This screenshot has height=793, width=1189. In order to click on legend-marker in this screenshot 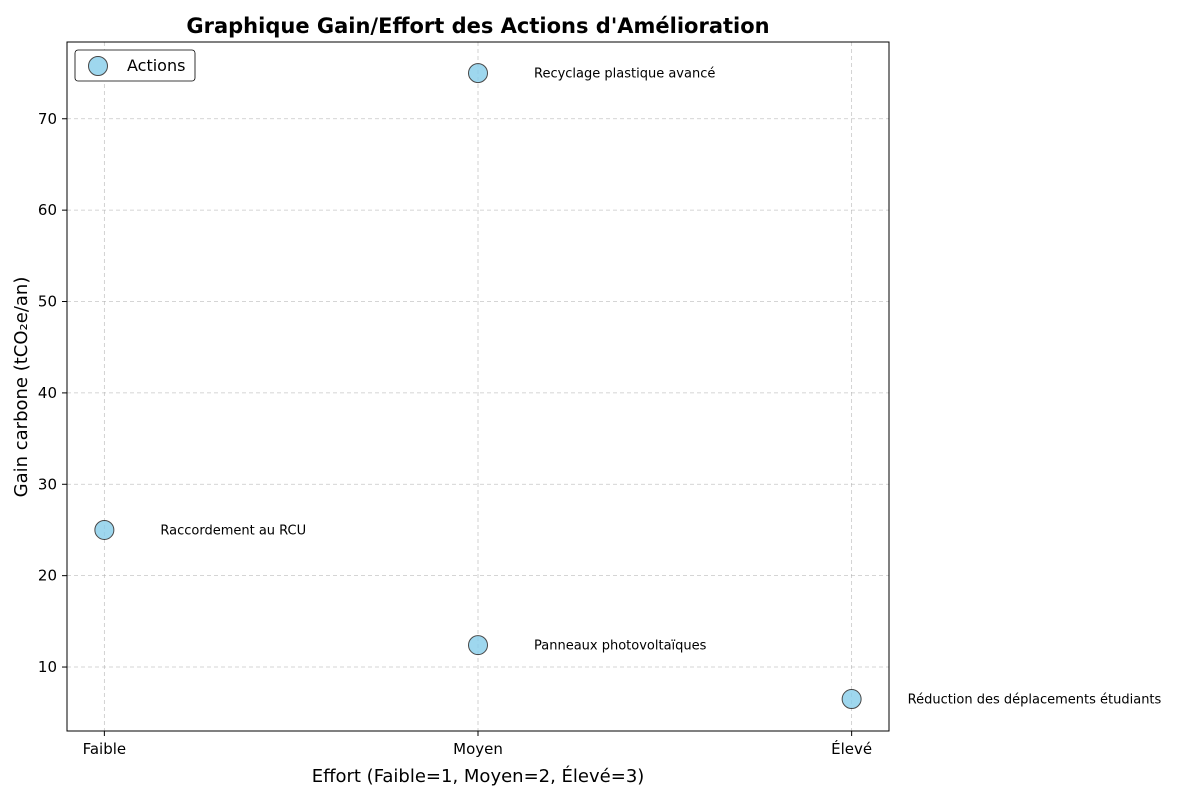, I will do `click(98, 66)`.